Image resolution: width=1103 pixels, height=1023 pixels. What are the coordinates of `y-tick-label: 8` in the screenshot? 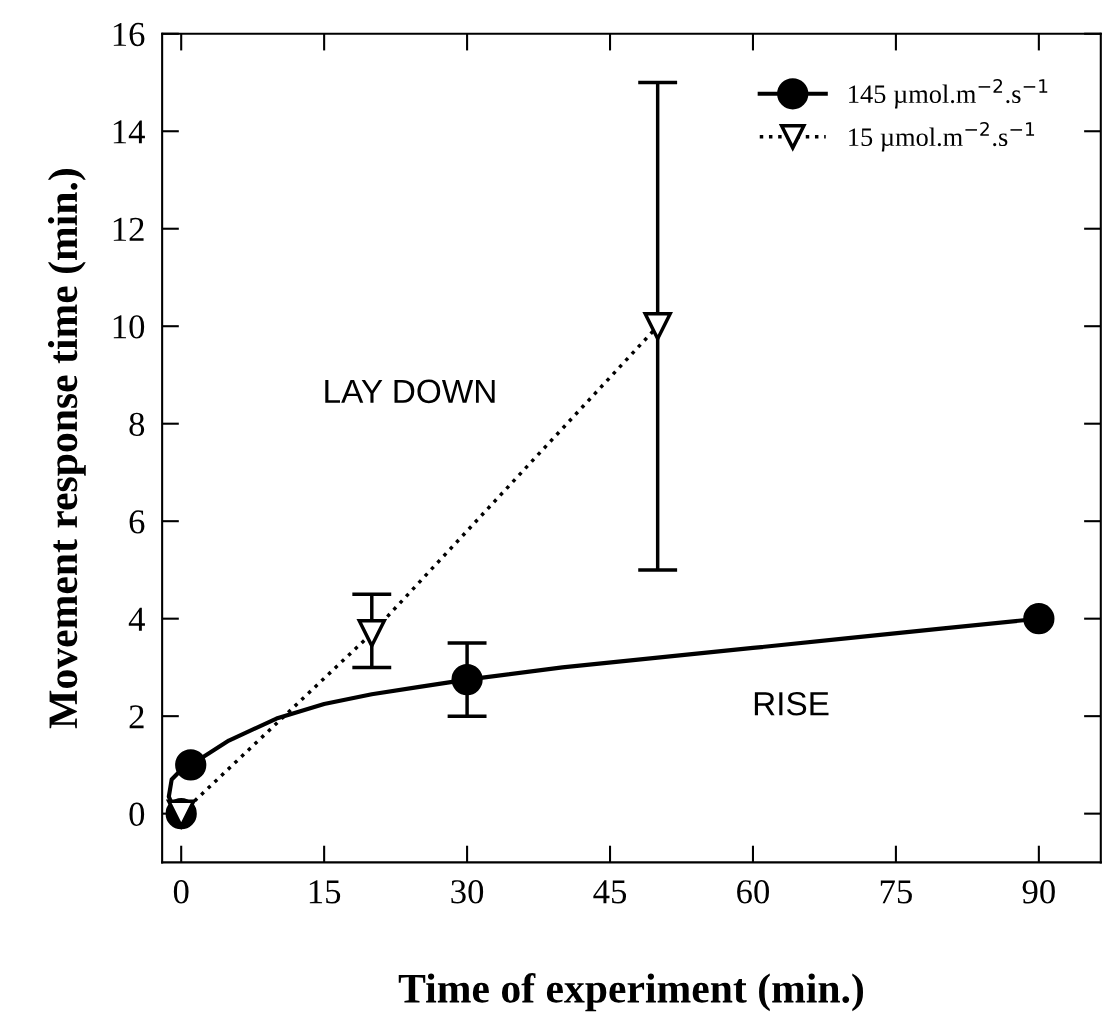 It's located at (137, 424).